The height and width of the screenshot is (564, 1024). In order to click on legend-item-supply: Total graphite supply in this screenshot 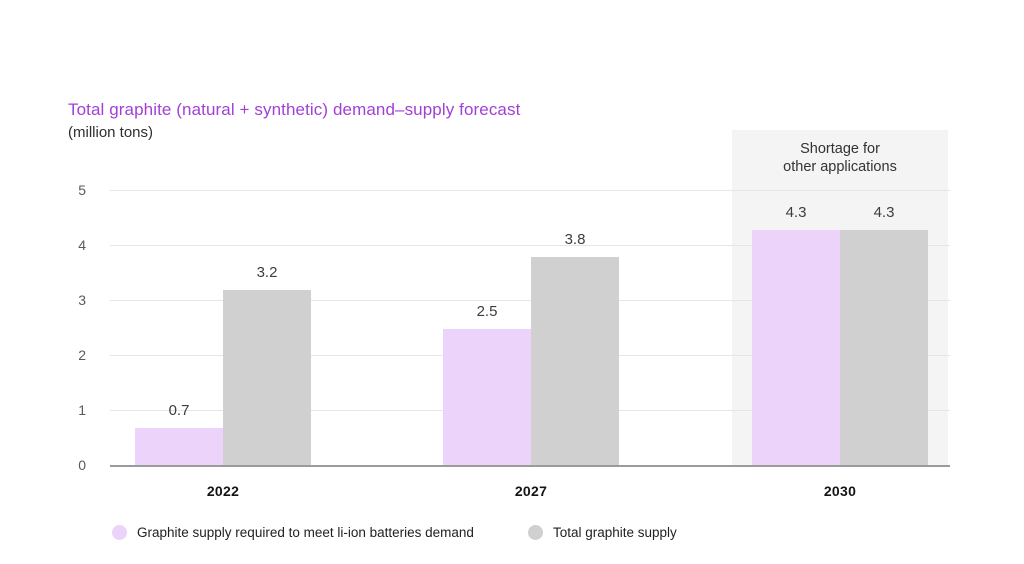, I will do `click(602, 532)`.